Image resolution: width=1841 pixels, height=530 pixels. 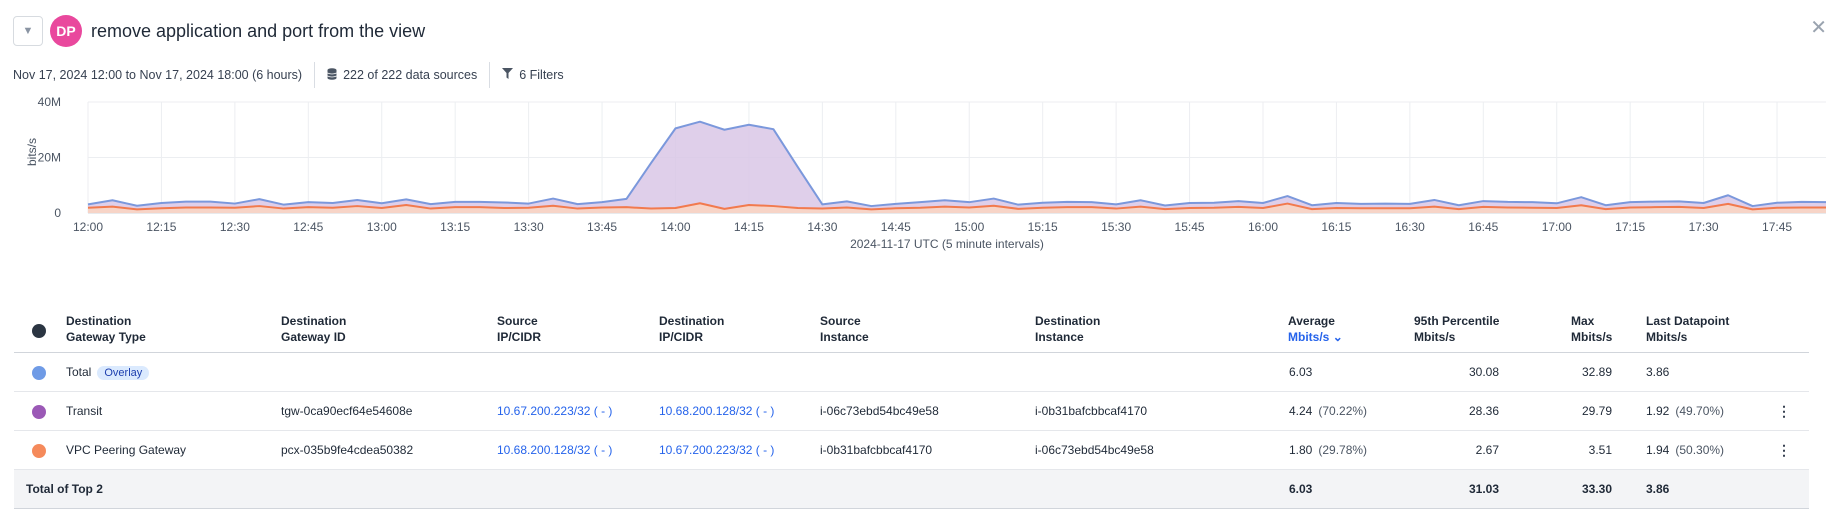 What do you see at coordinates (1343, 411) in the screenshot?
I see `avg-percent: (70.22%)` at bounding box center [1343, 411].